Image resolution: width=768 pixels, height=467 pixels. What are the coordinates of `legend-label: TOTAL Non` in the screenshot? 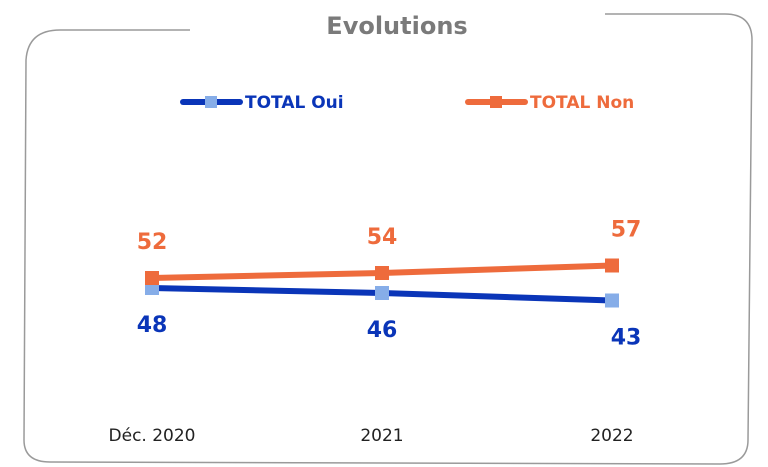 It's located at (582, 103).